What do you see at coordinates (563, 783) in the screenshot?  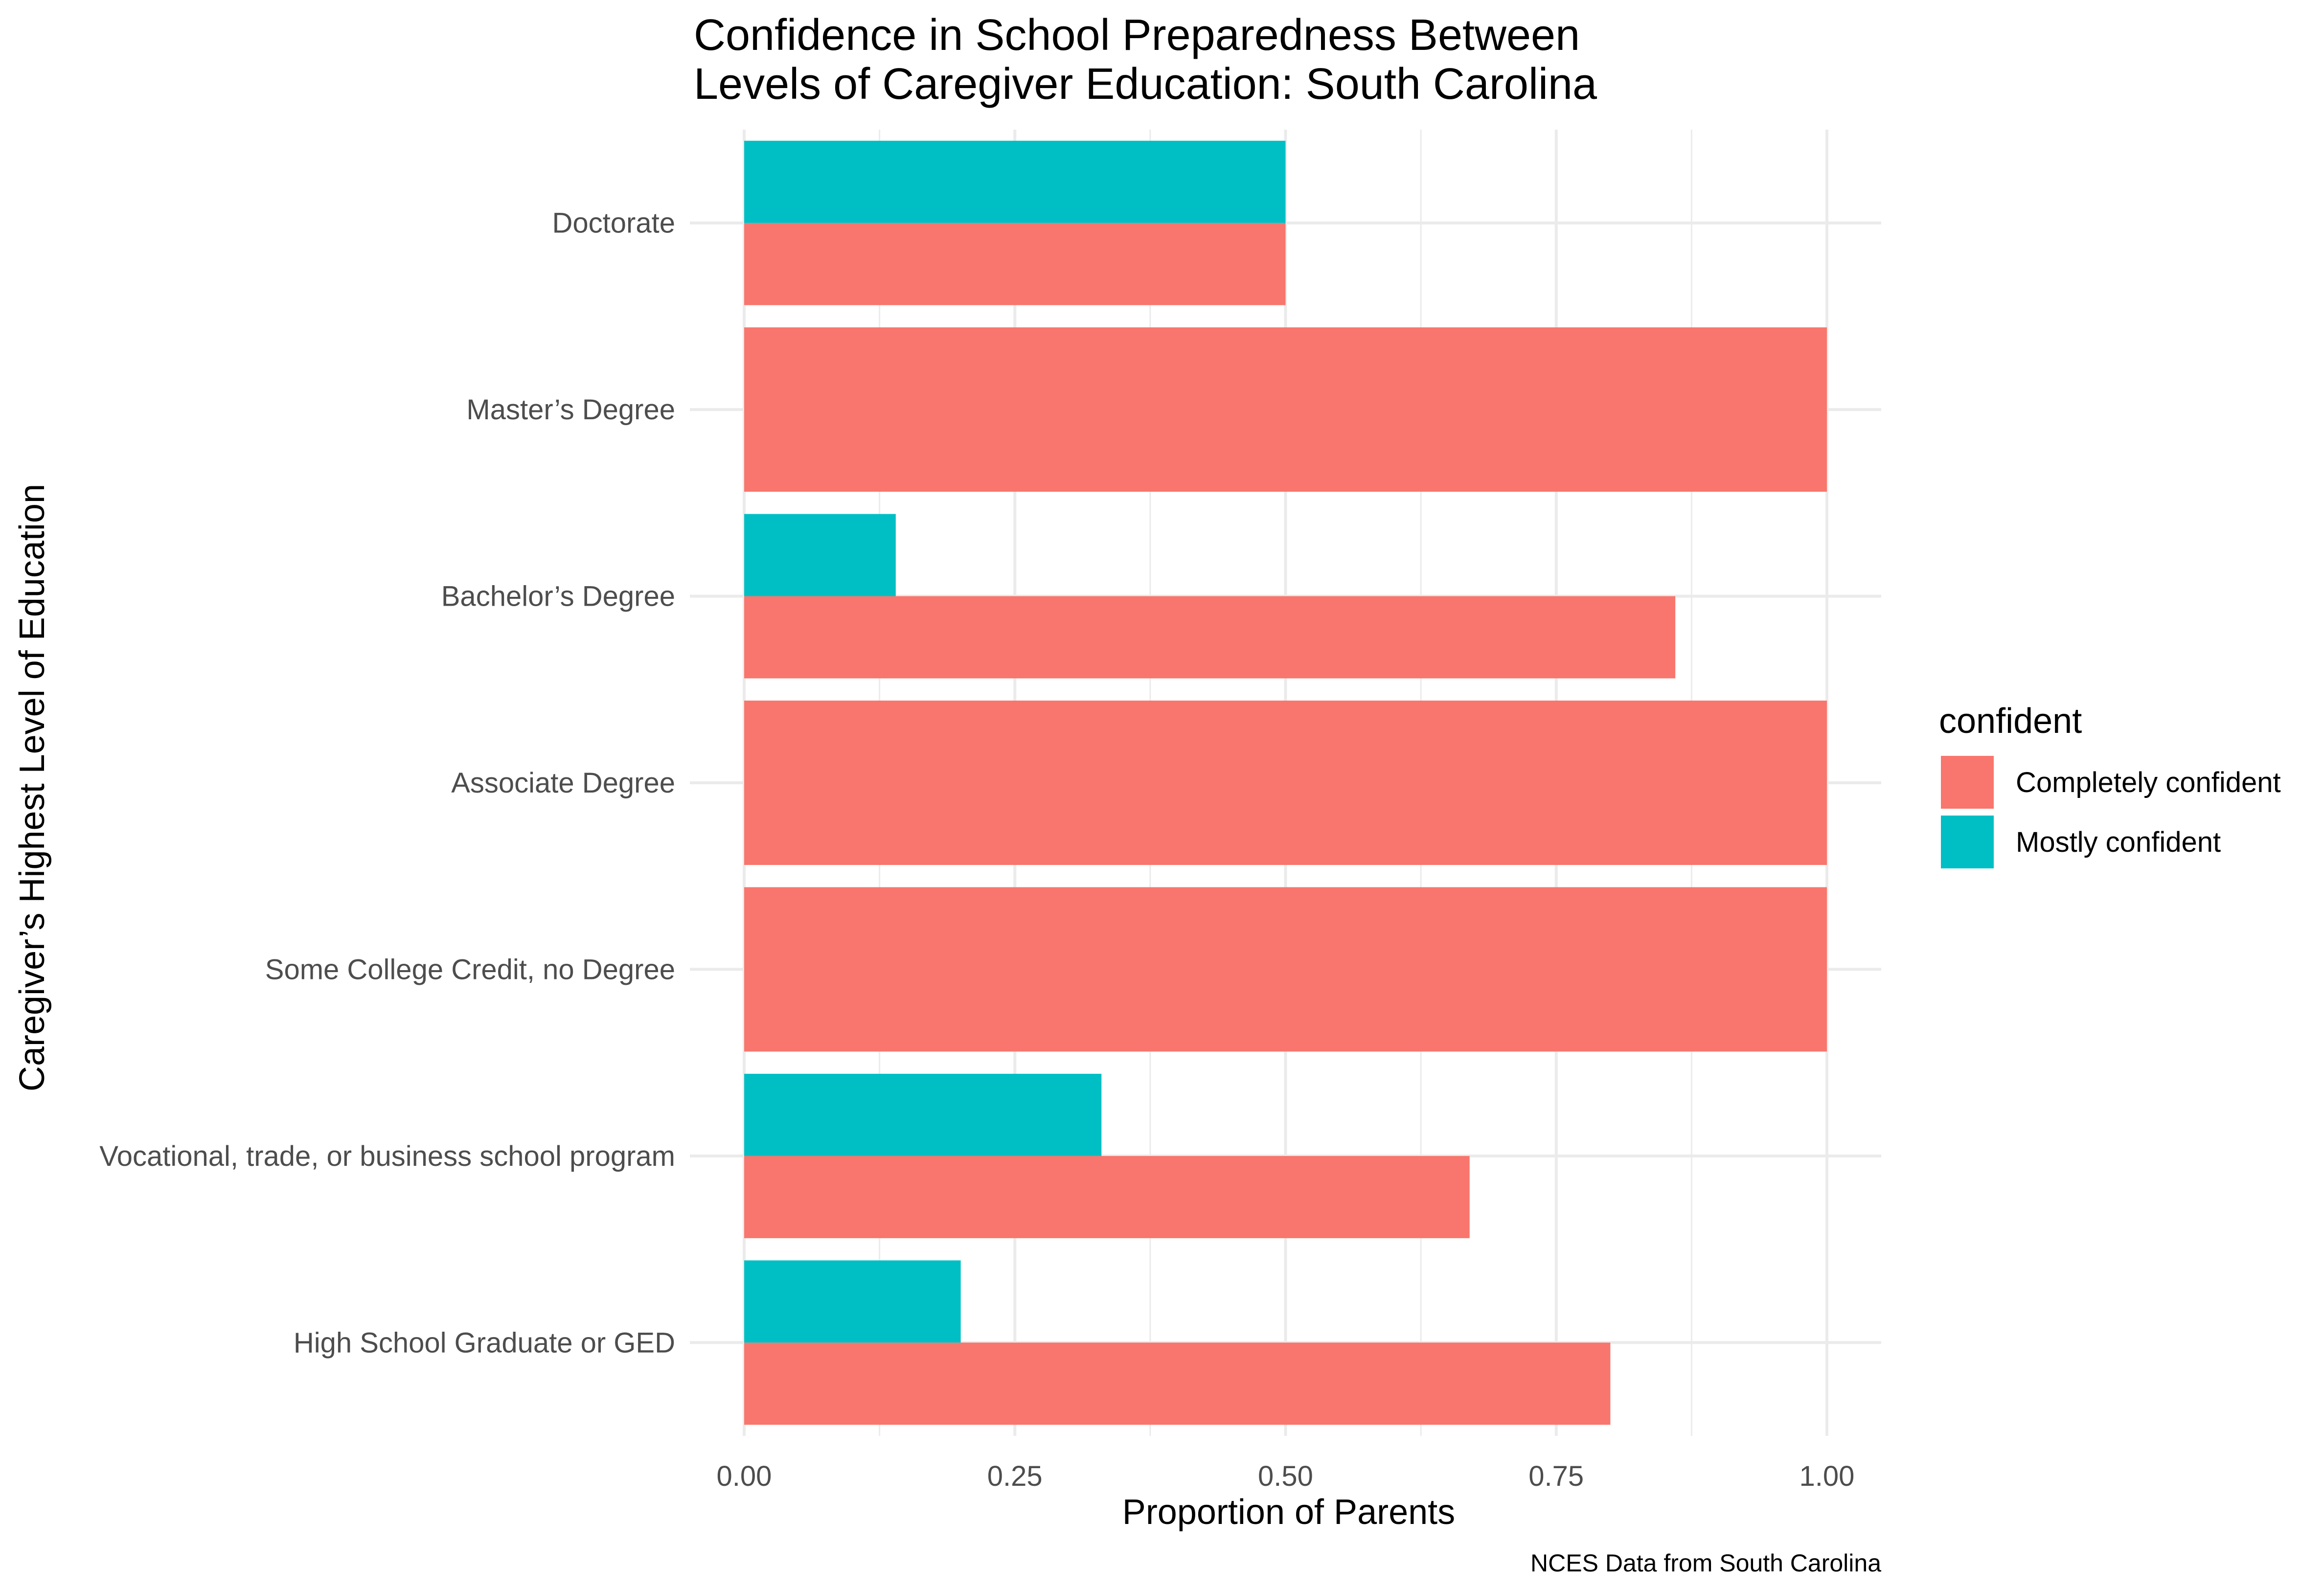 I see `y-tick-label: Associate Degree` at bounding box center [563, 783].